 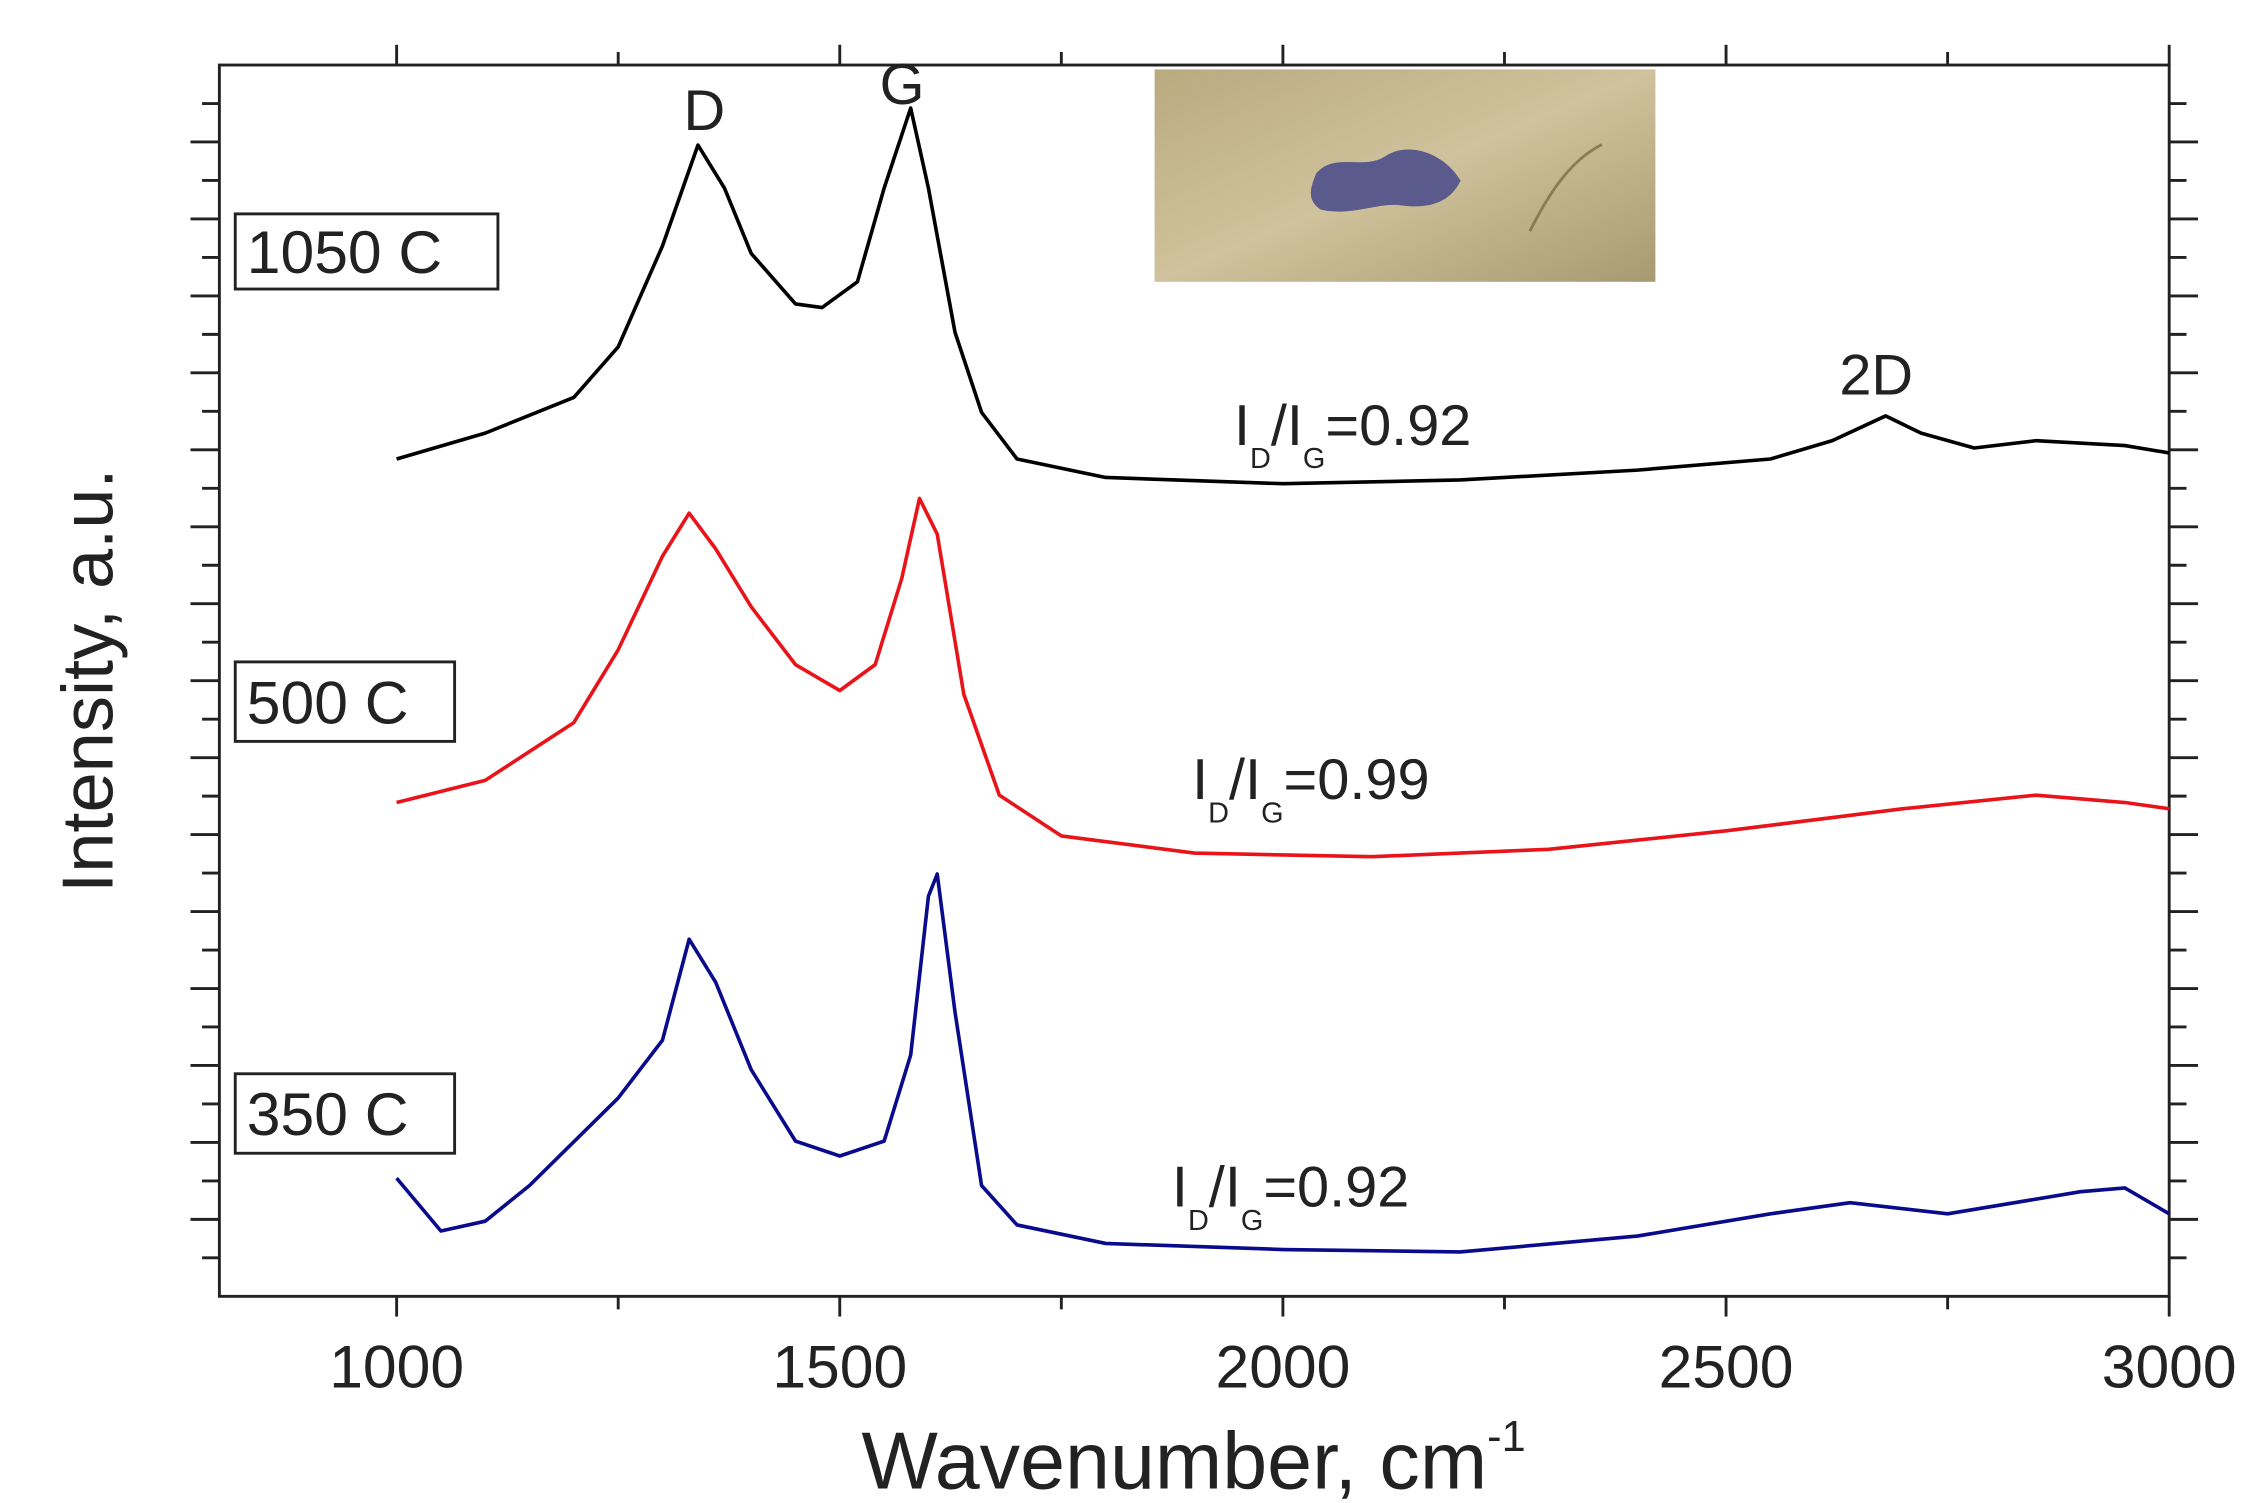 I want to click on peak-label: 2D, so click(x=1876, y=376).